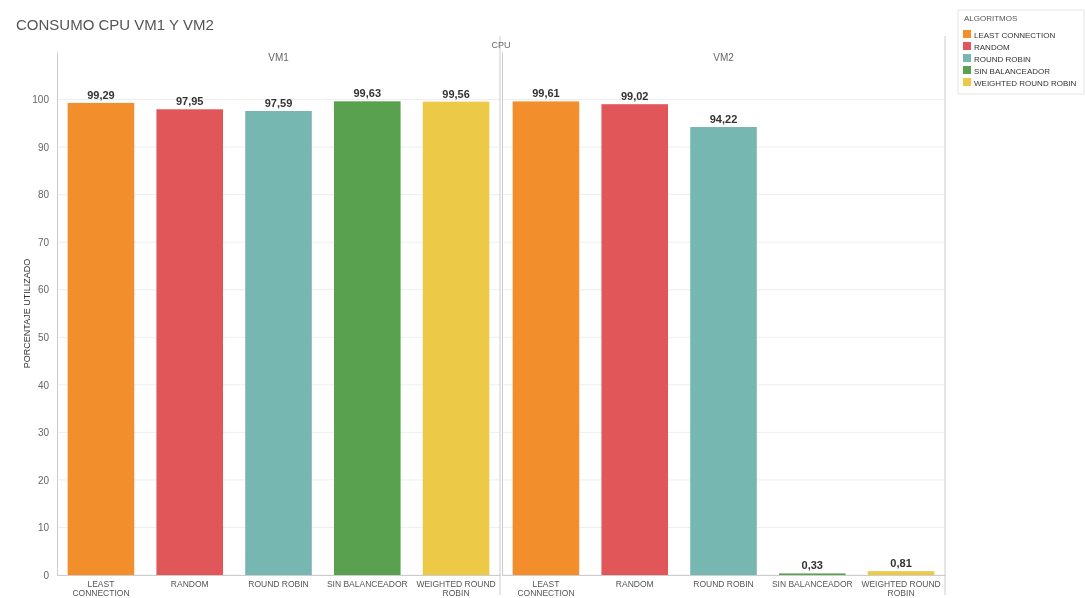 The image size is (1086, 598). I want to click on data-label: 99,61, so click(546, 93).